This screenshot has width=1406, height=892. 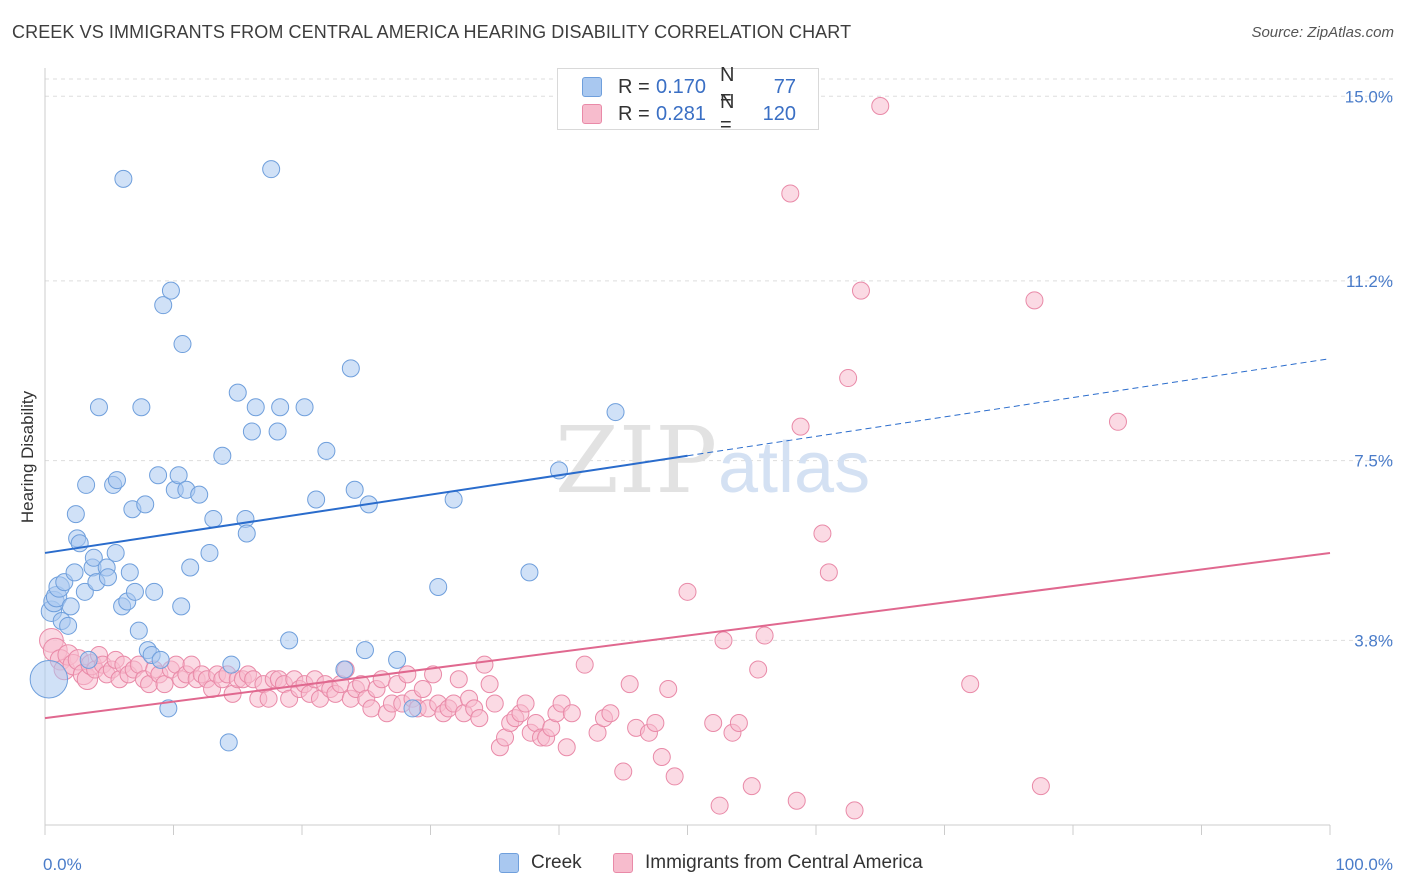 What do you see at coordinates (1322, 32) in the screenshot?
I see `source-label: Source: ZipAtlas.com` at bounding box center [1322, 32].